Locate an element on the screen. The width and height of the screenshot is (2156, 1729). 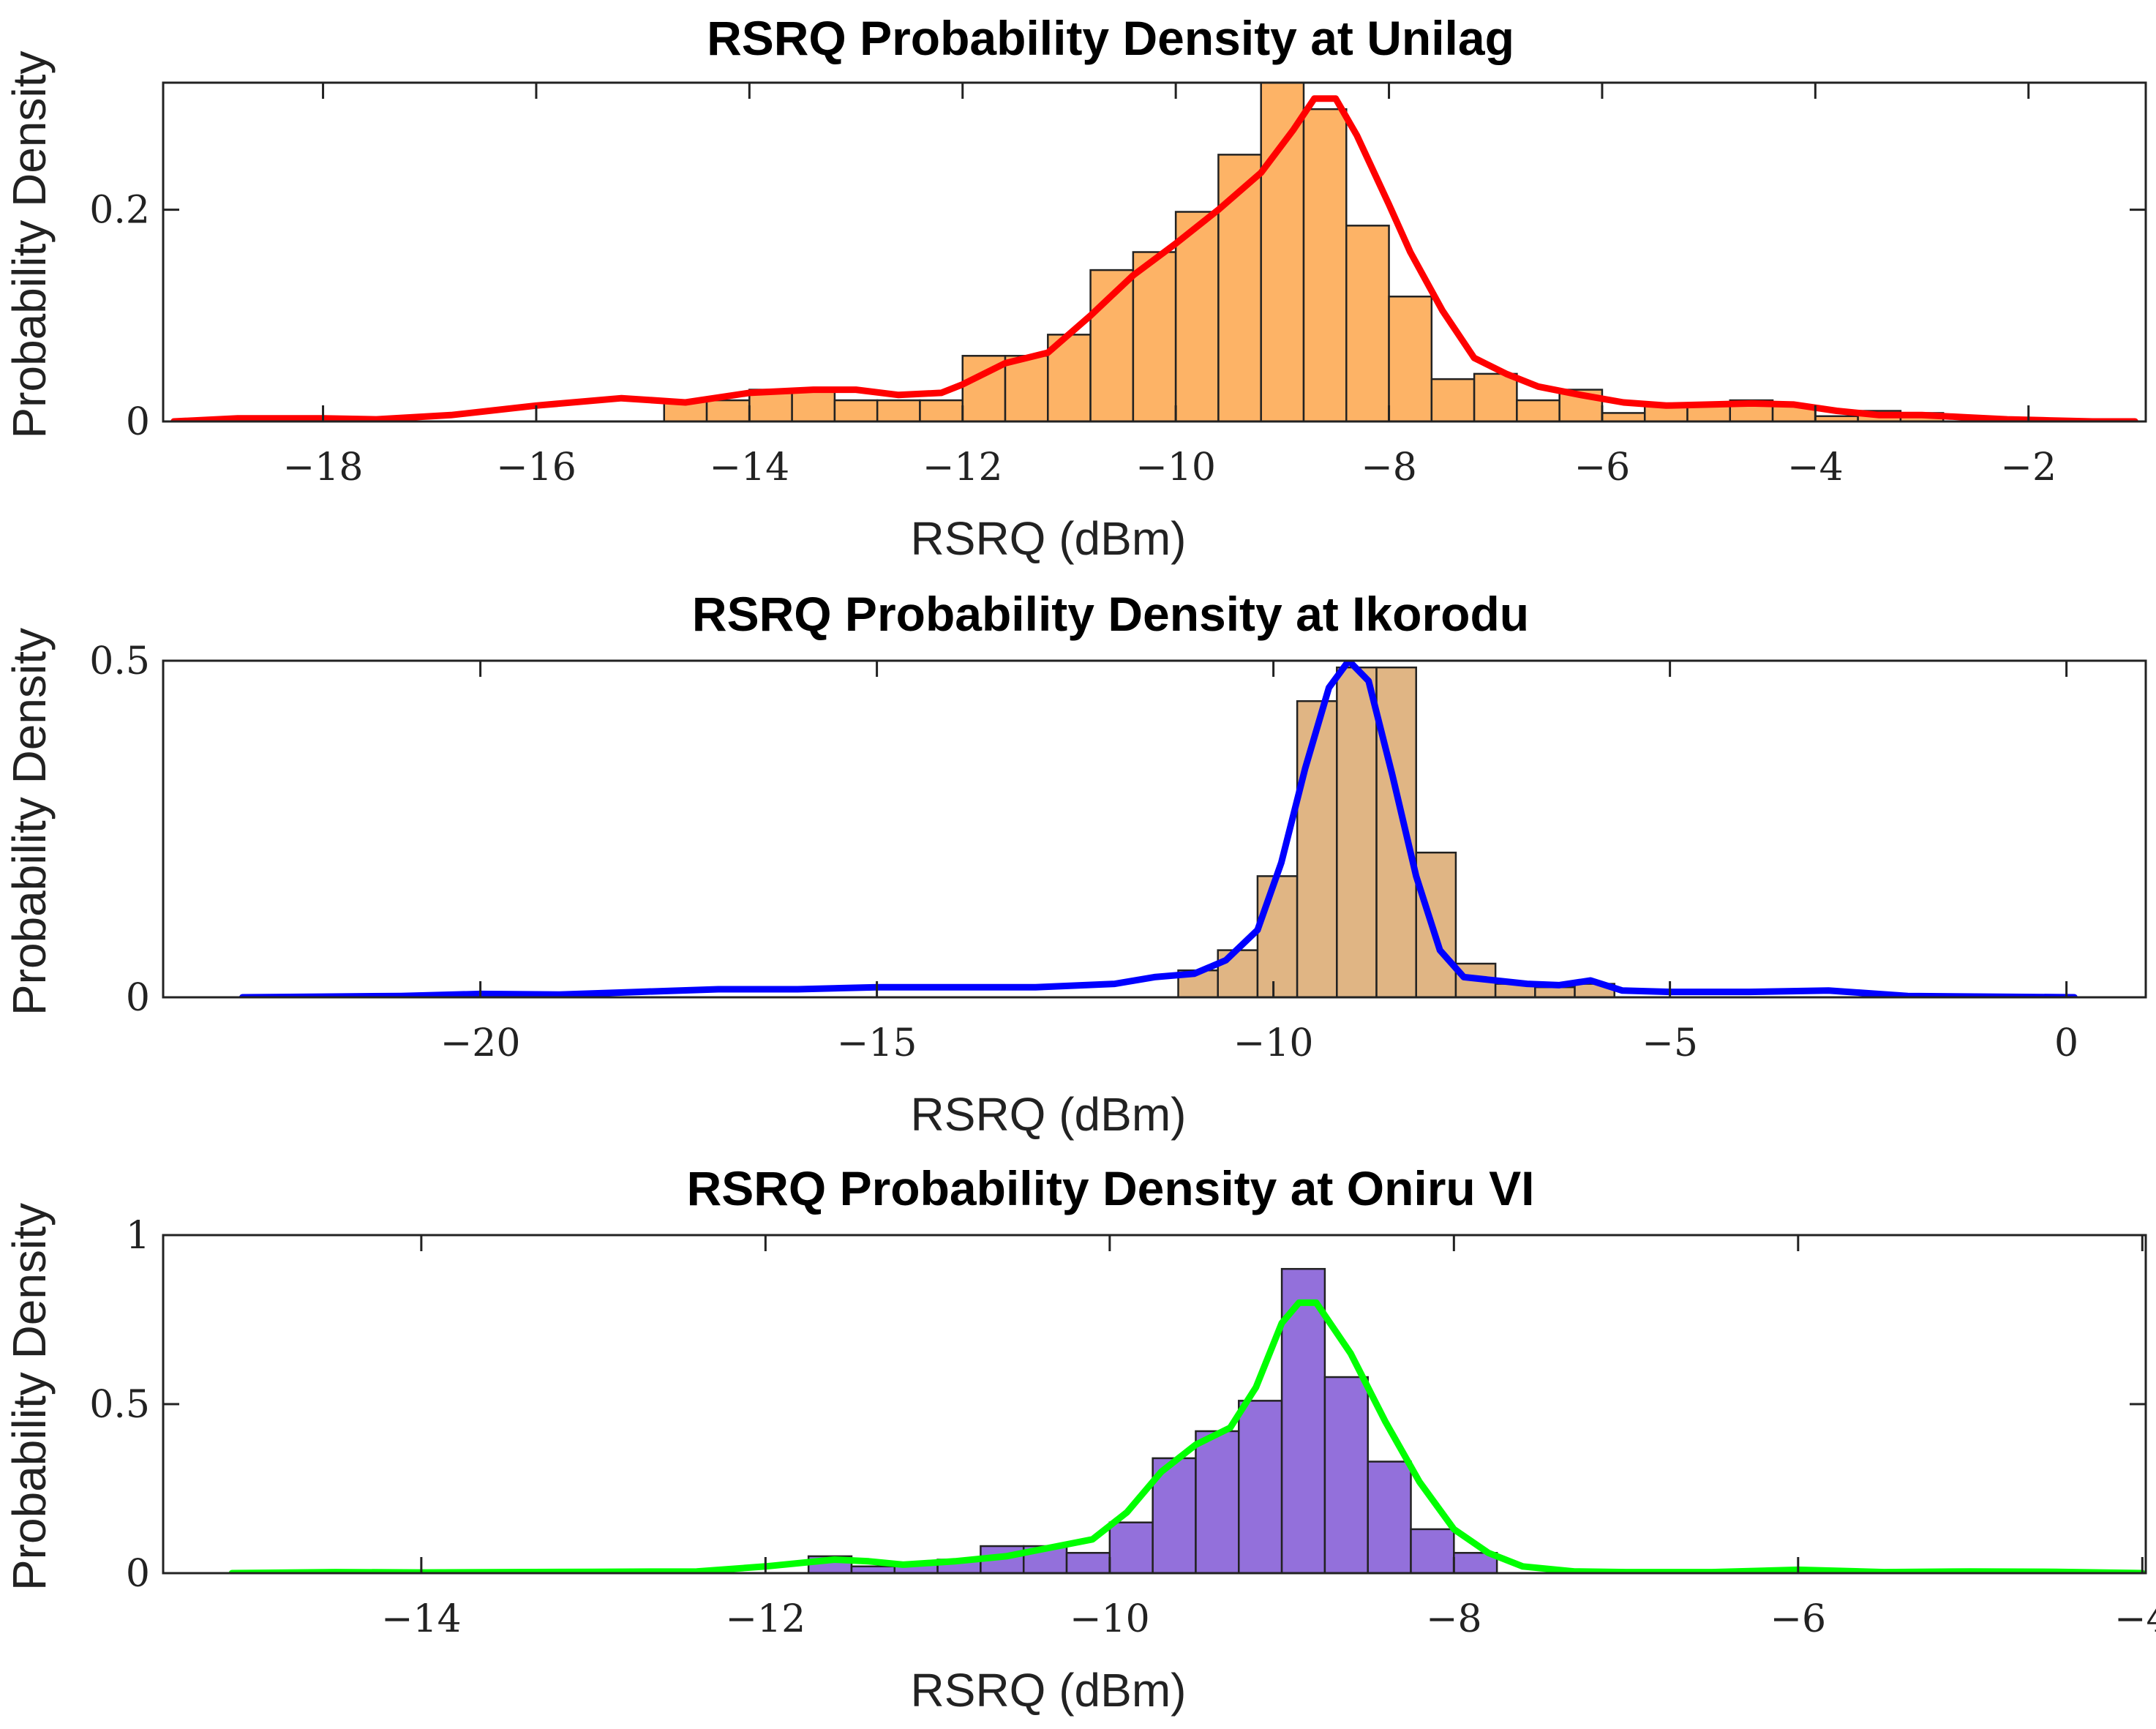
y-tick-label: 0.2 is located at coordinates (119, 211).